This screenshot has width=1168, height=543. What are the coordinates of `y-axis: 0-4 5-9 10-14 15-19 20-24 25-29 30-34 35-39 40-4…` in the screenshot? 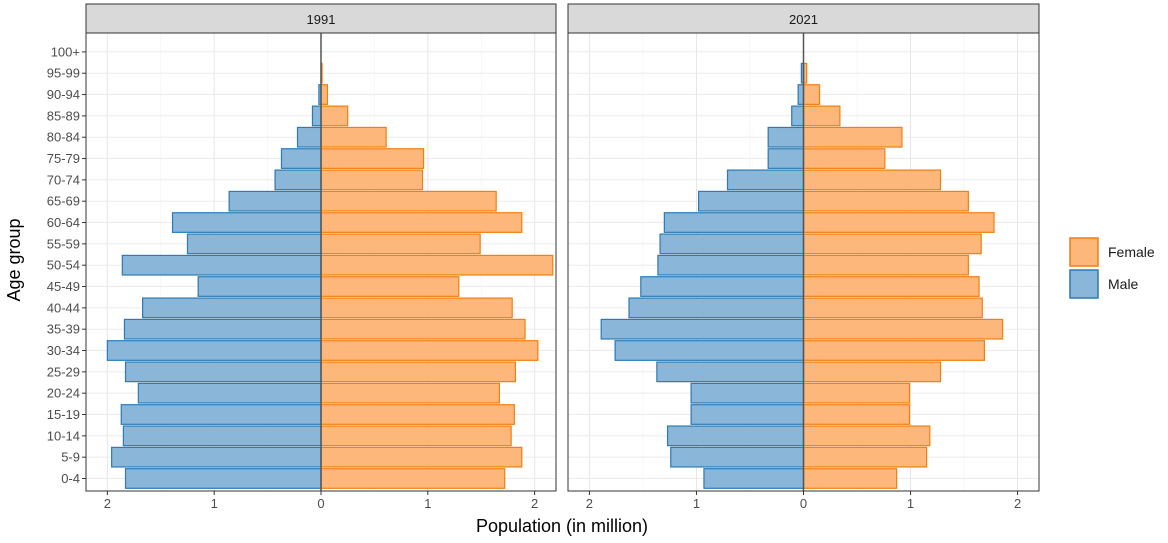 It's located at (66, 265).